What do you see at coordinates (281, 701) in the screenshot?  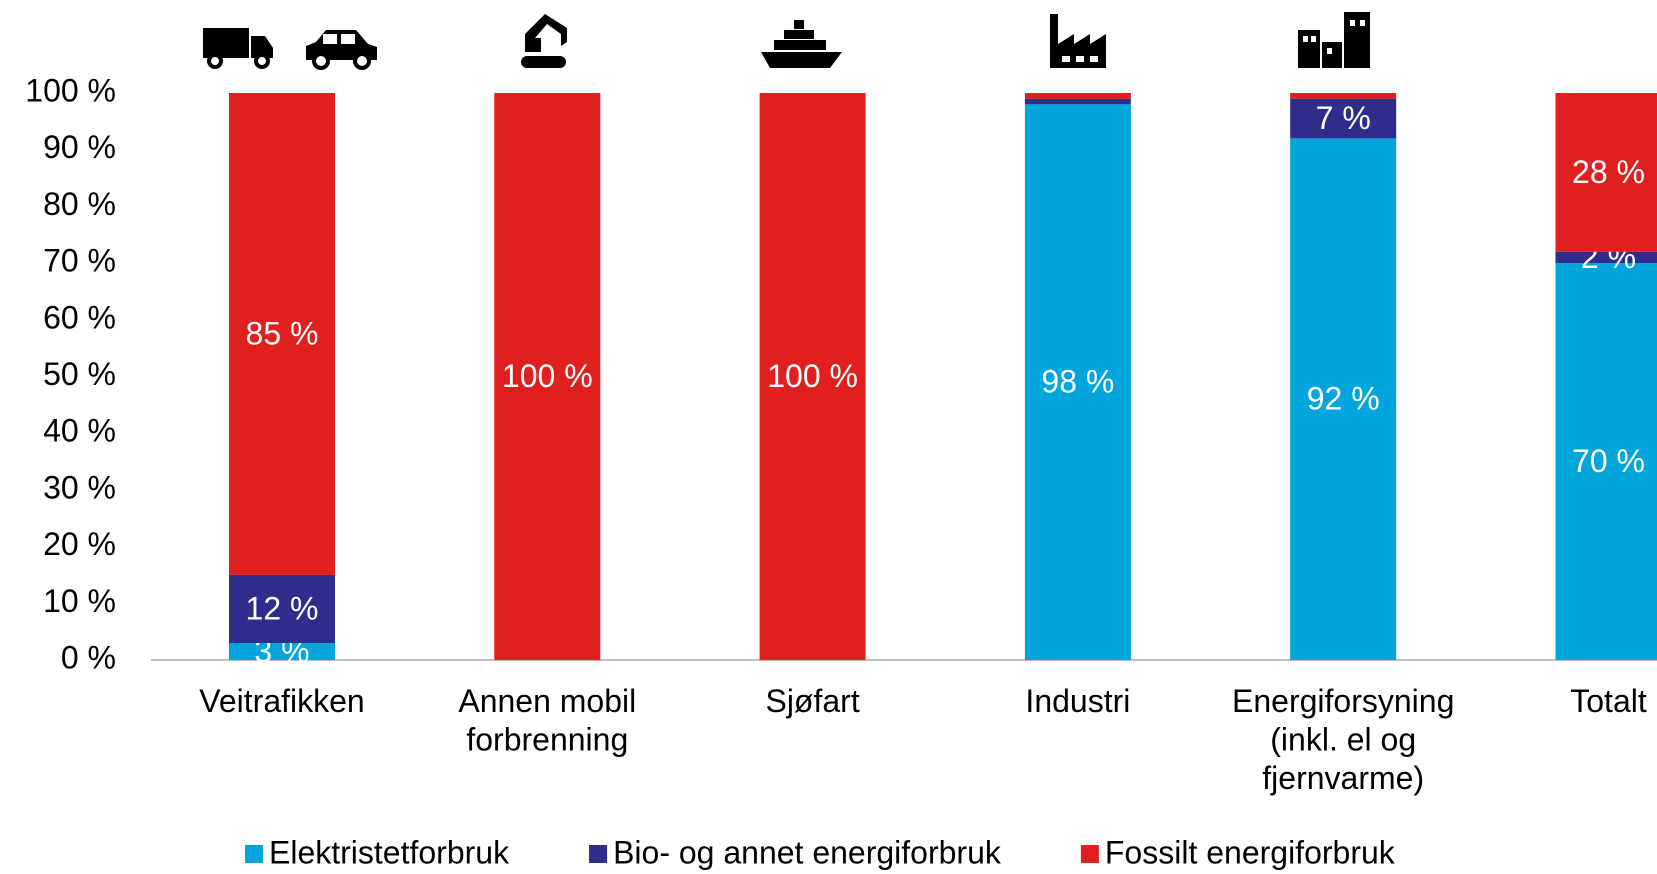 I see `x-tick-label: Veitrafikken` at bounding box center [281, 701].